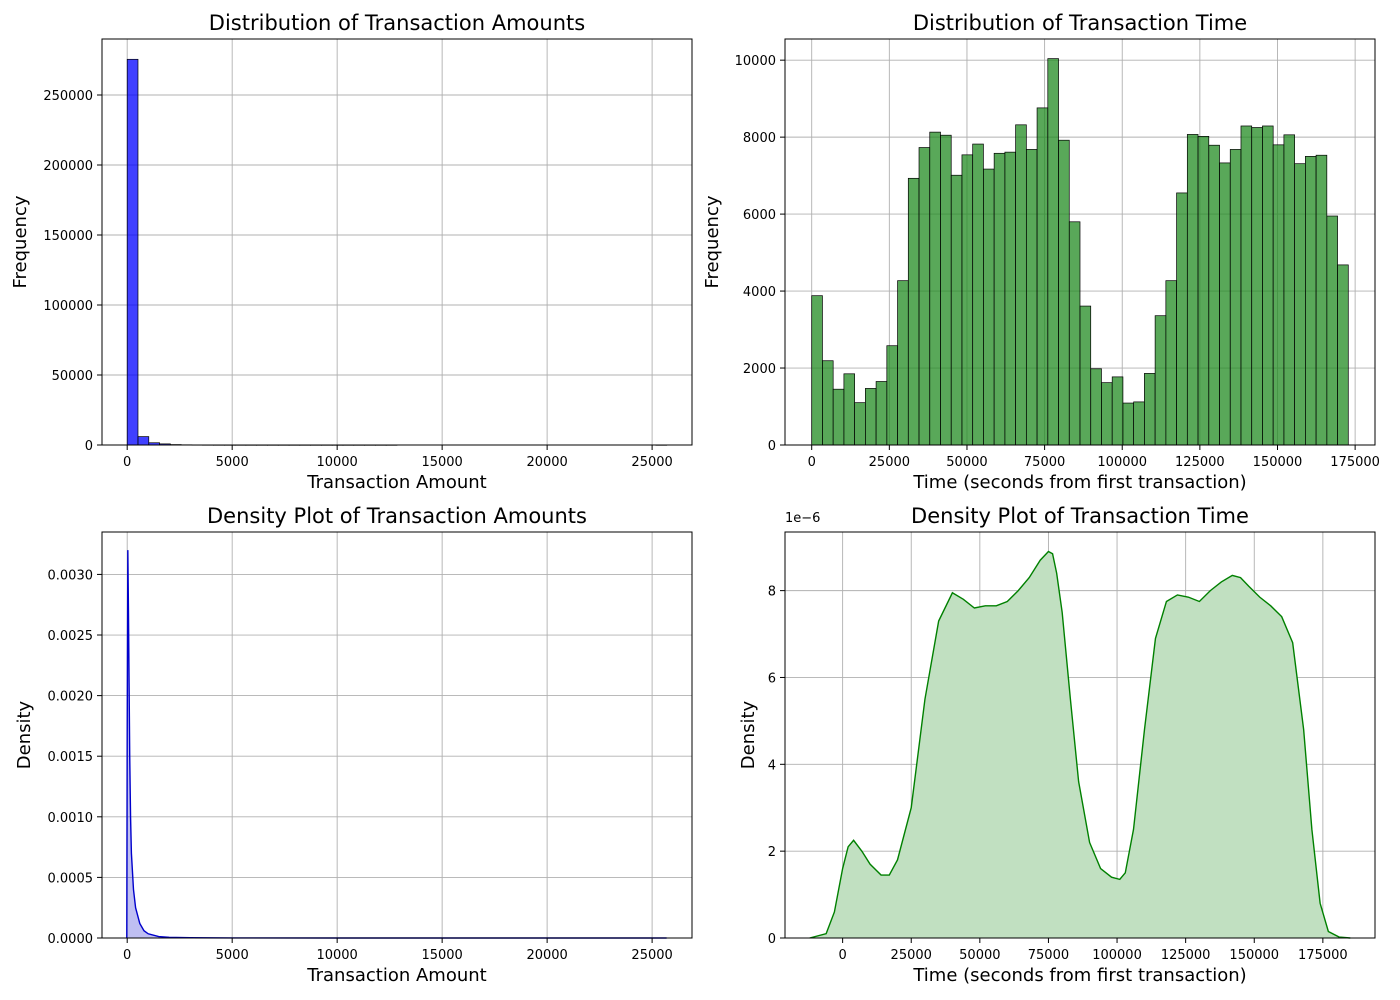 Image resolution: width=1400 pixels, height=1000 pixels. I want to click on y-tick-label: 0.0030, so click(71, 575).